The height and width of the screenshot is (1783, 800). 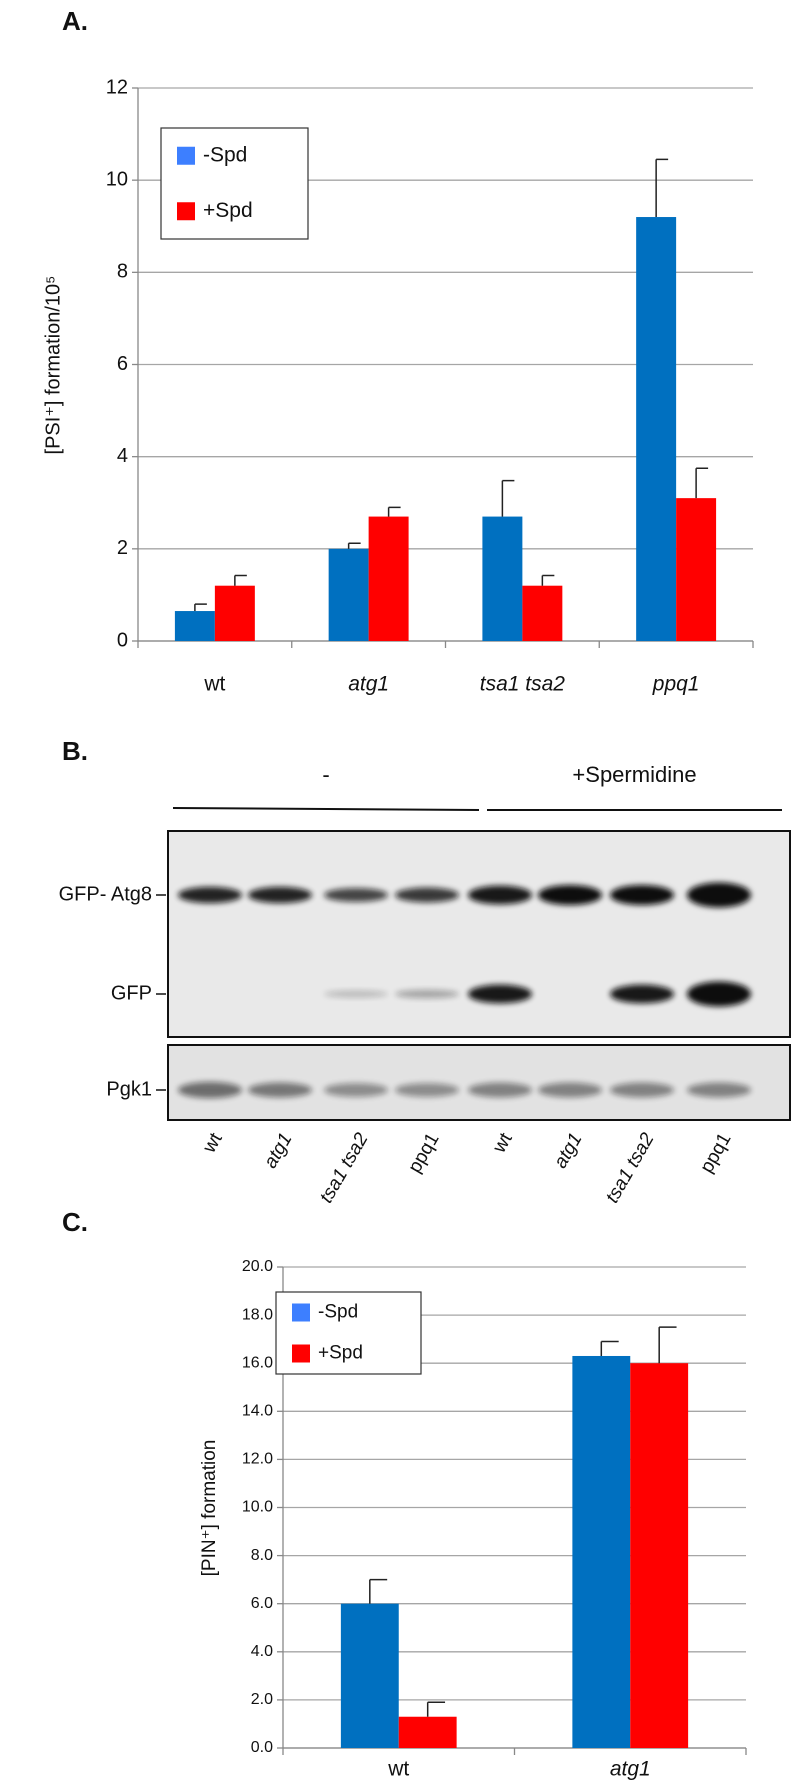 I want to click on row-label: GFP- Atg8, so click(x=105, y=894).